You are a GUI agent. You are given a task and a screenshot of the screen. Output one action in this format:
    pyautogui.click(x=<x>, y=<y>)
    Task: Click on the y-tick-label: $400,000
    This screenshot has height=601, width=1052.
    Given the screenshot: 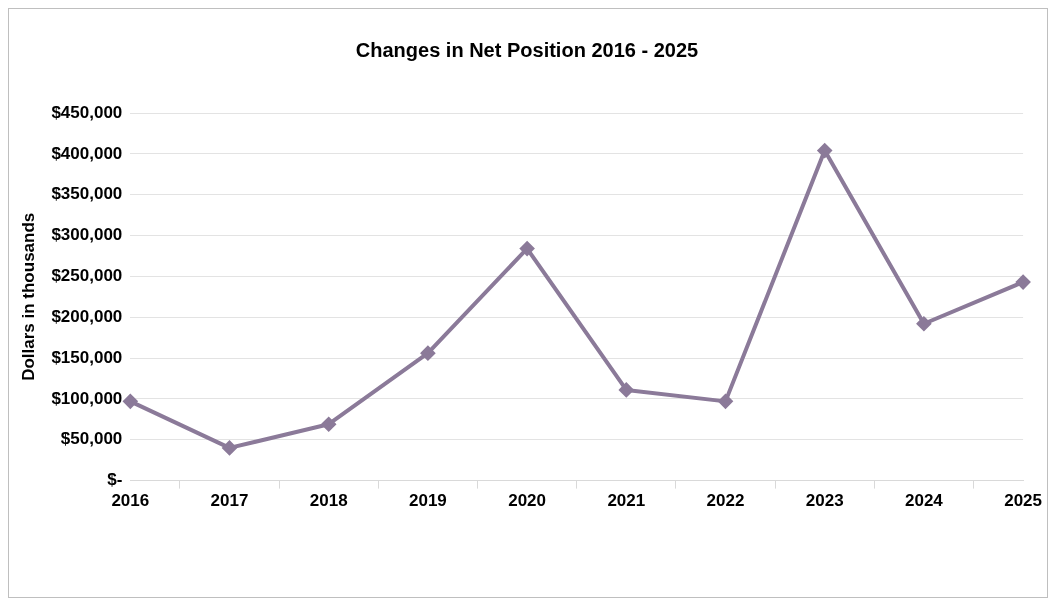 What is the action you would take?
    pyautogui.click(x=87, y=153)
    